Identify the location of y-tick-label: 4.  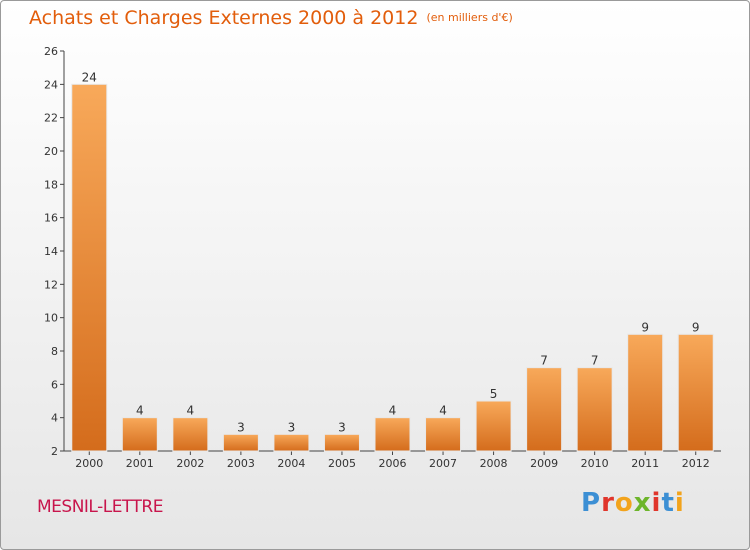
(54, 418).